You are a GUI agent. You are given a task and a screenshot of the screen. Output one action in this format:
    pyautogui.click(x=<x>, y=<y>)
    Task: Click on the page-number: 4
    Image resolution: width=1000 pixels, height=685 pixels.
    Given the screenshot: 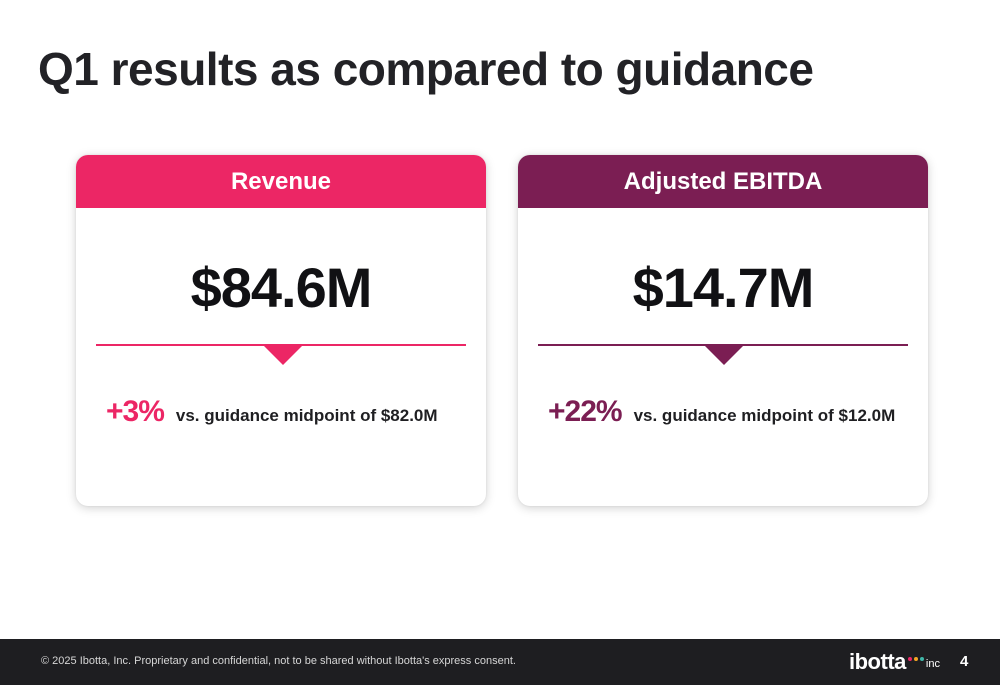 What is the action you would take?
    pyautogui.click(x=964, y=661)
    